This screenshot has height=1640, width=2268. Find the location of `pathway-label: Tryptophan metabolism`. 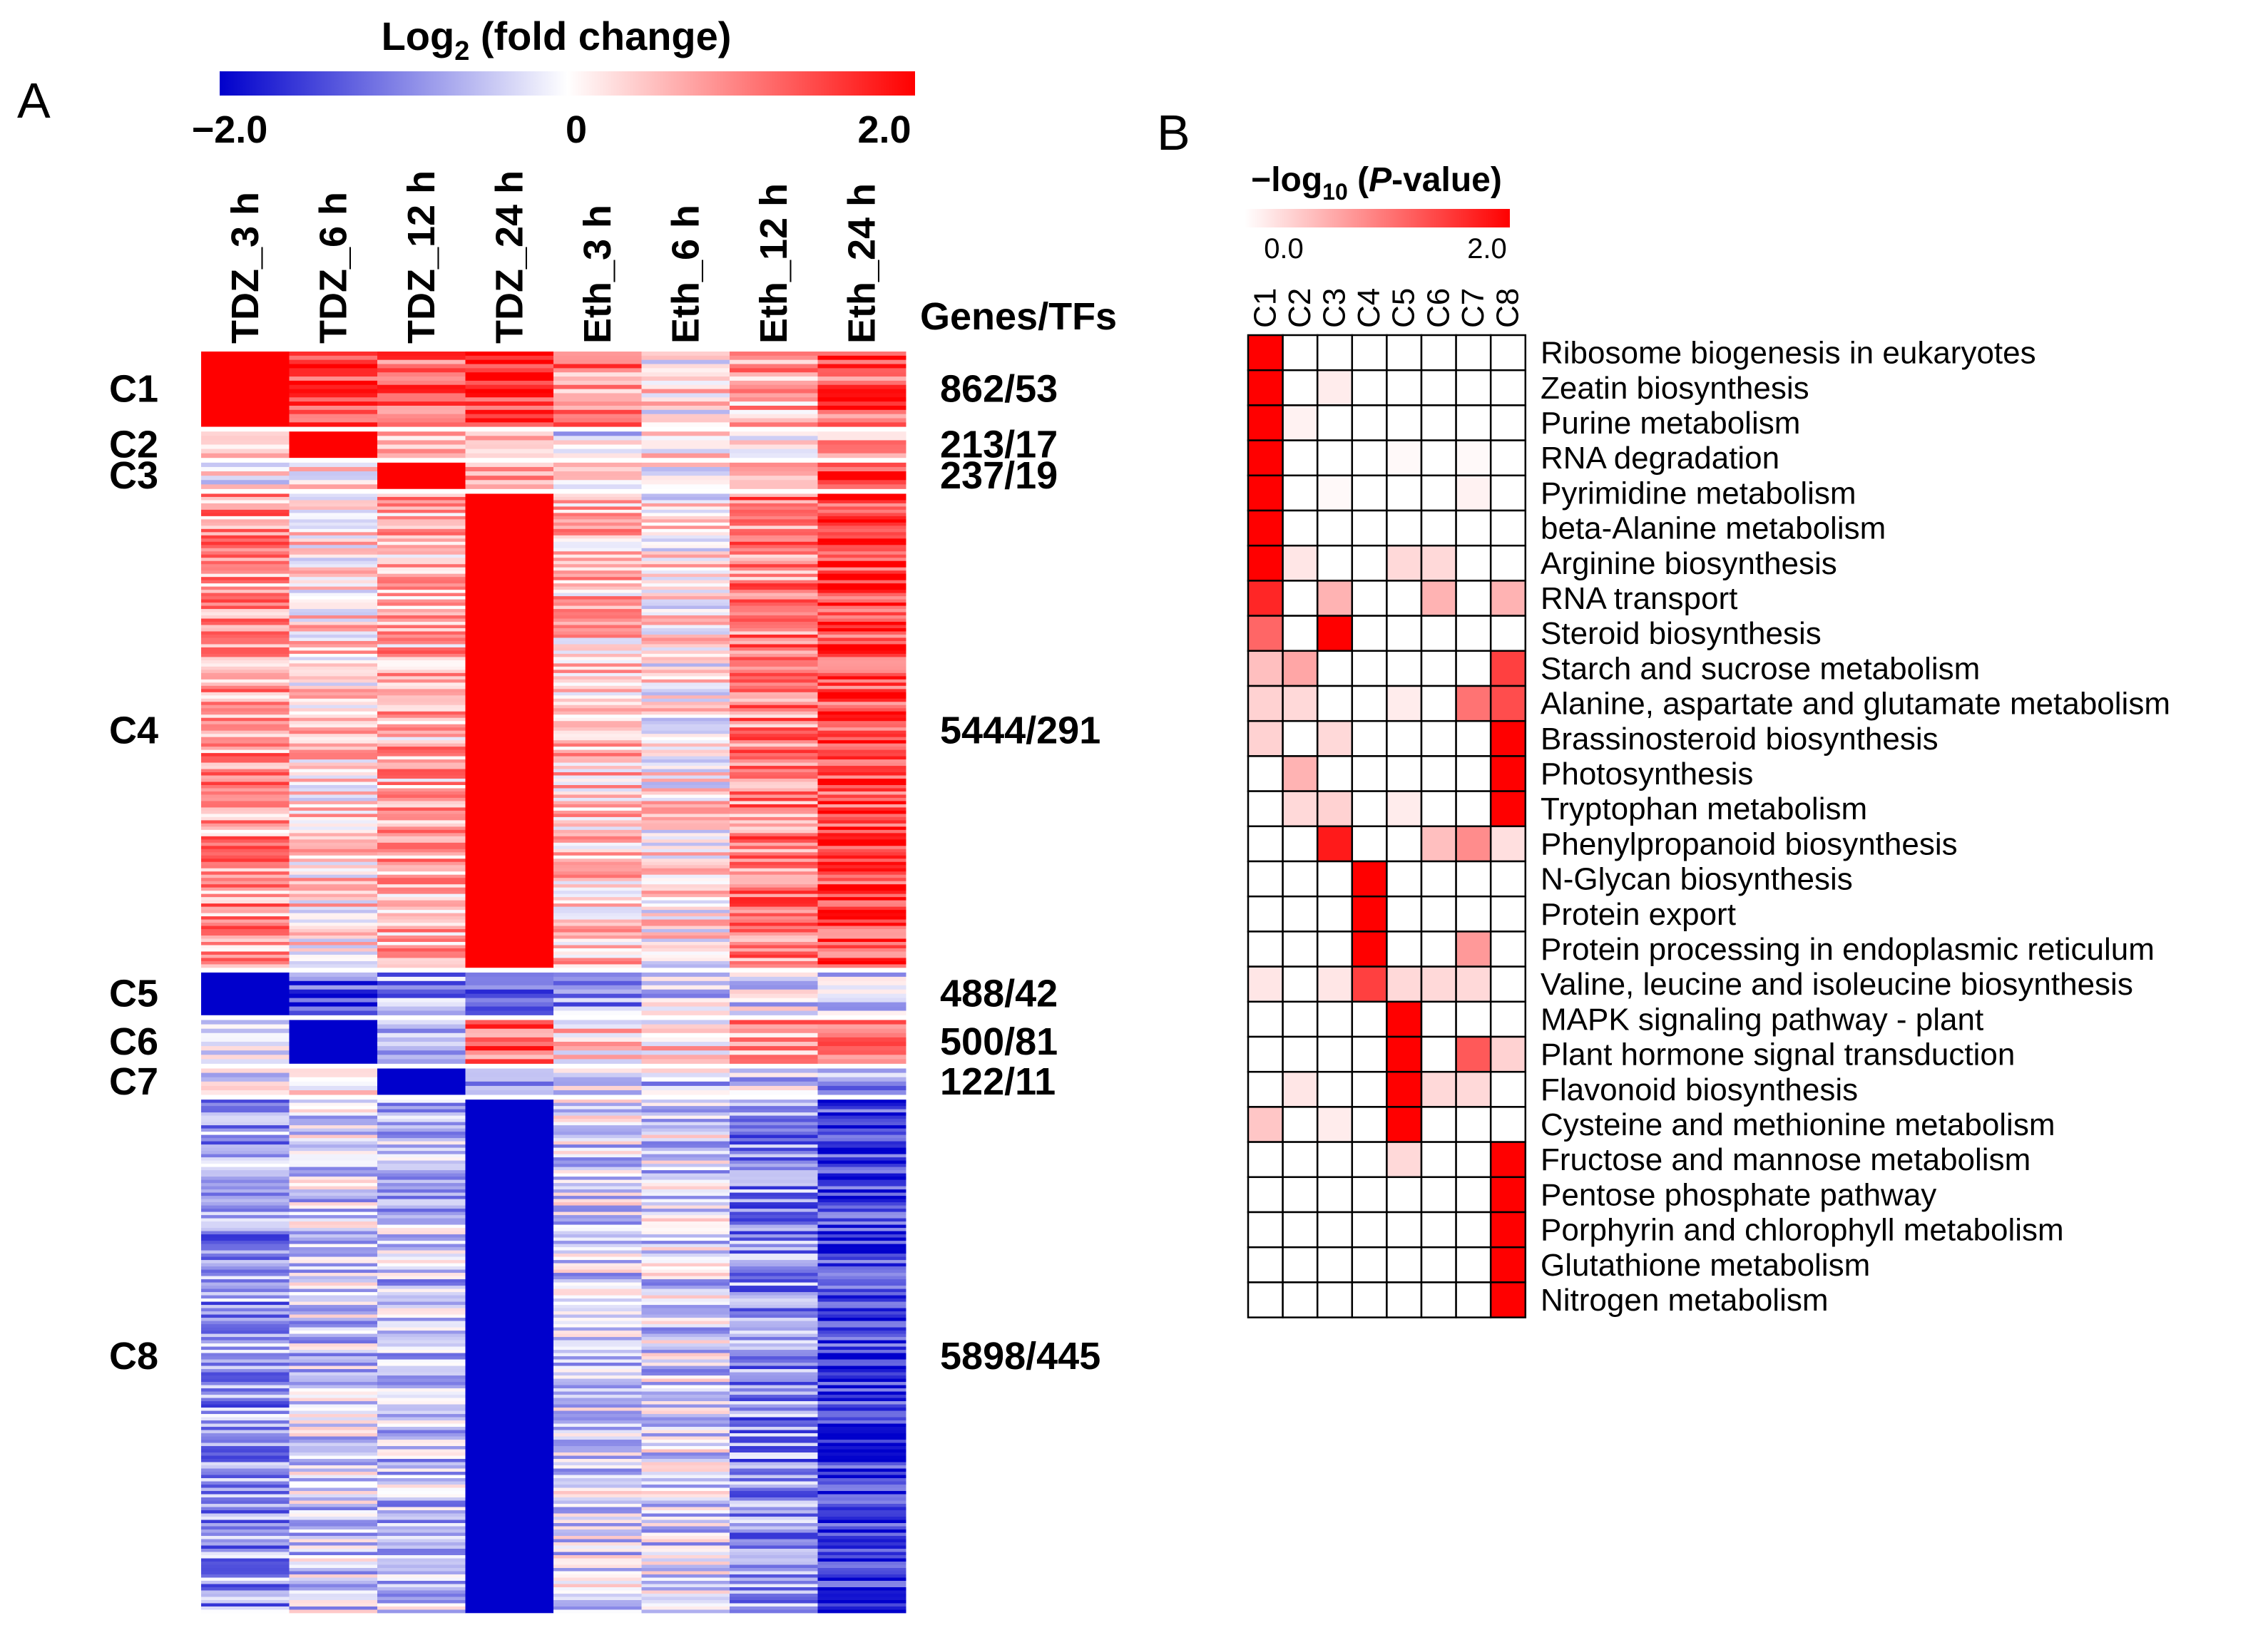

pathway-label: Tryptophan metabolism is located at coordinates (1704, 808).